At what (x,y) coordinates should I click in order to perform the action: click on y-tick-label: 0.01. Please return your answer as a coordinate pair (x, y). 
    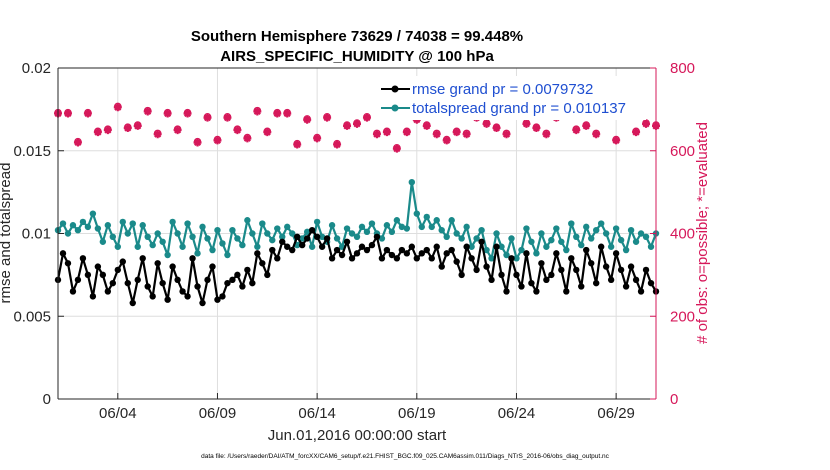
    Looking at the image, I should click on (36, 234).